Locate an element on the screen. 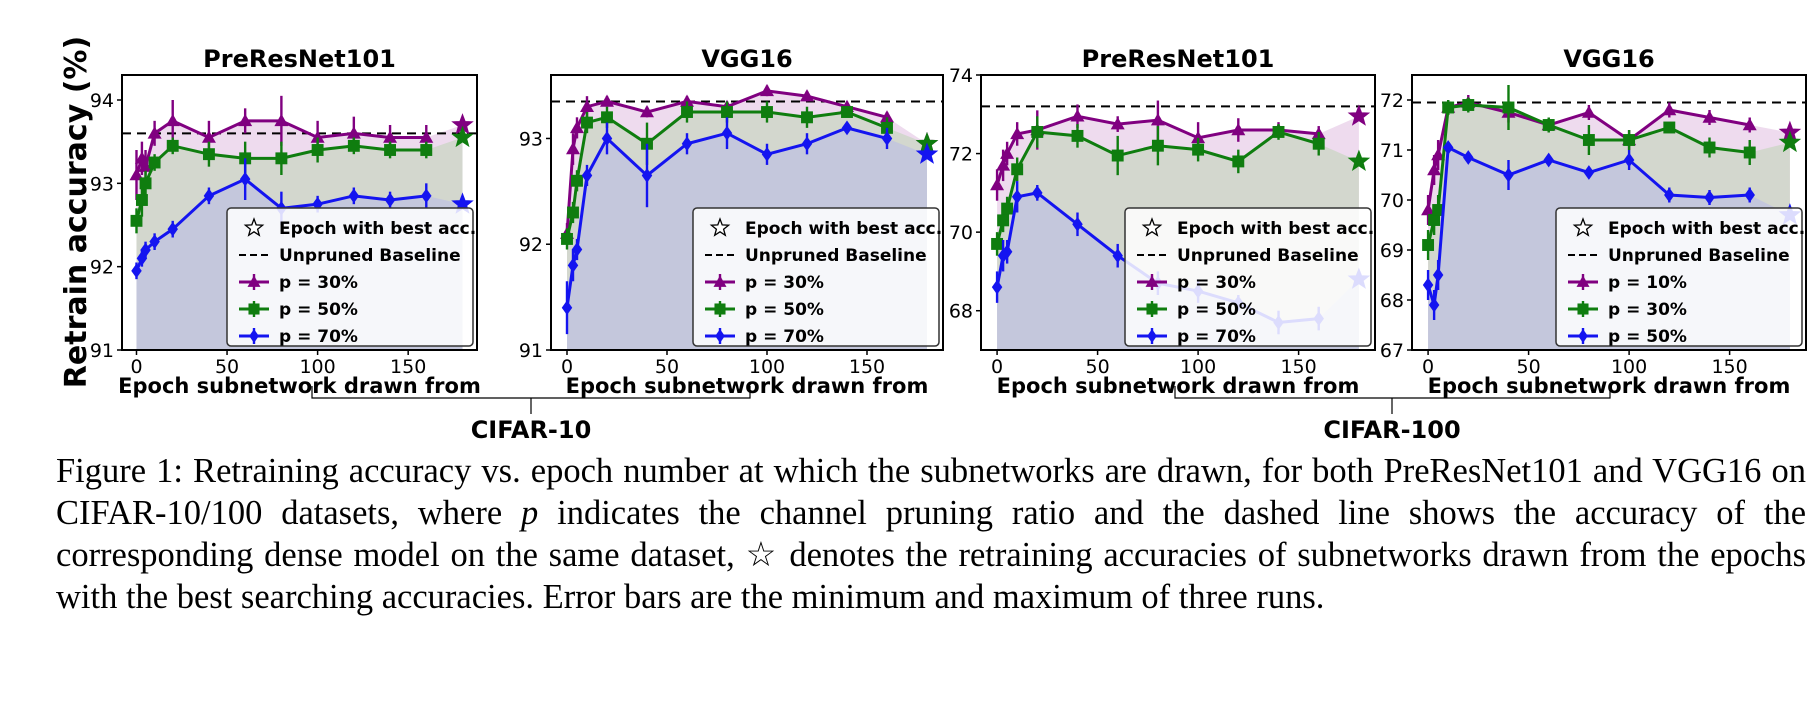 The height and width of the screenshot is (702, 1819). chart-title: PreResNet101 is located at coordinates (1178, 59).